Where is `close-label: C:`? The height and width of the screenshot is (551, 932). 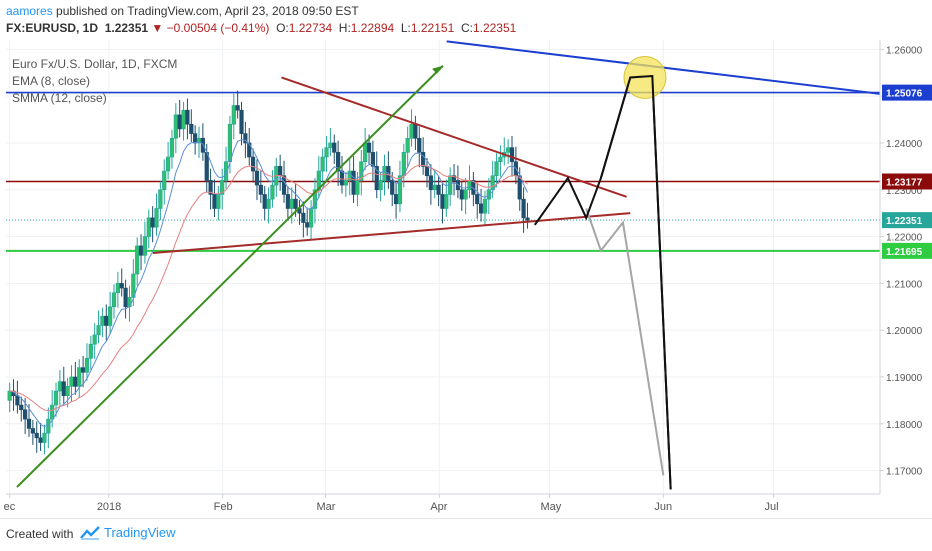 close-label: C: is located at coordinates (466, 28).